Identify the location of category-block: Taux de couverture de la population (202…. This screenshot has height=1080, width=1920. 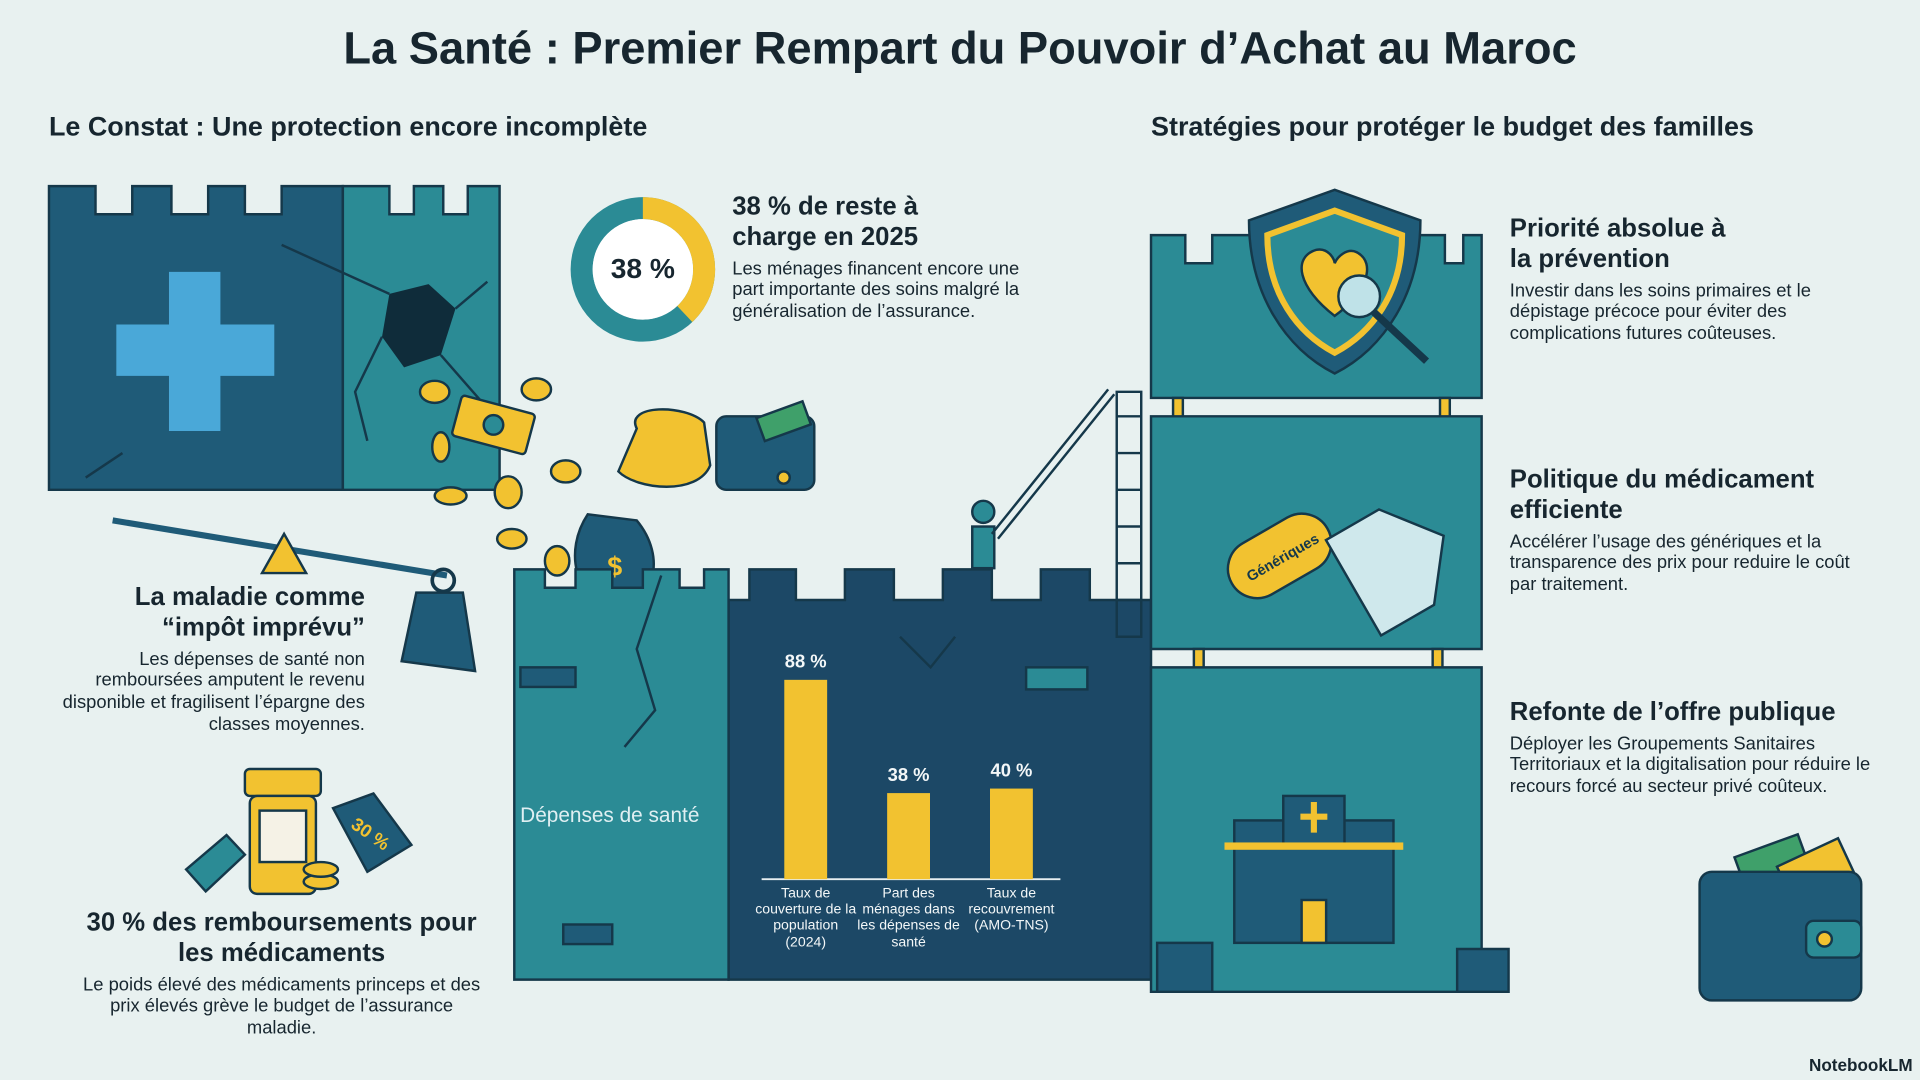
(806, 918).